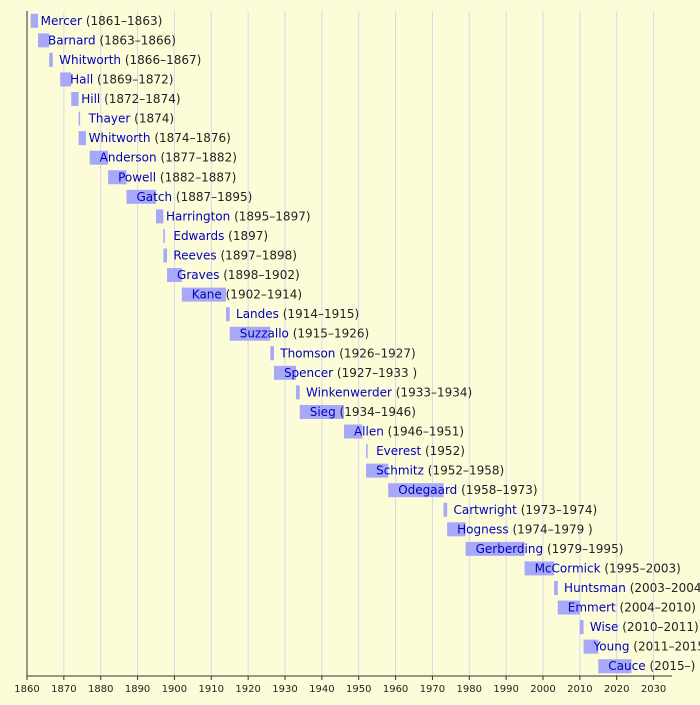  What do you see at coordinates (174, 689) in the screenshot?
I see `x-tick-label: 1900` at bounding box center [174, 689].